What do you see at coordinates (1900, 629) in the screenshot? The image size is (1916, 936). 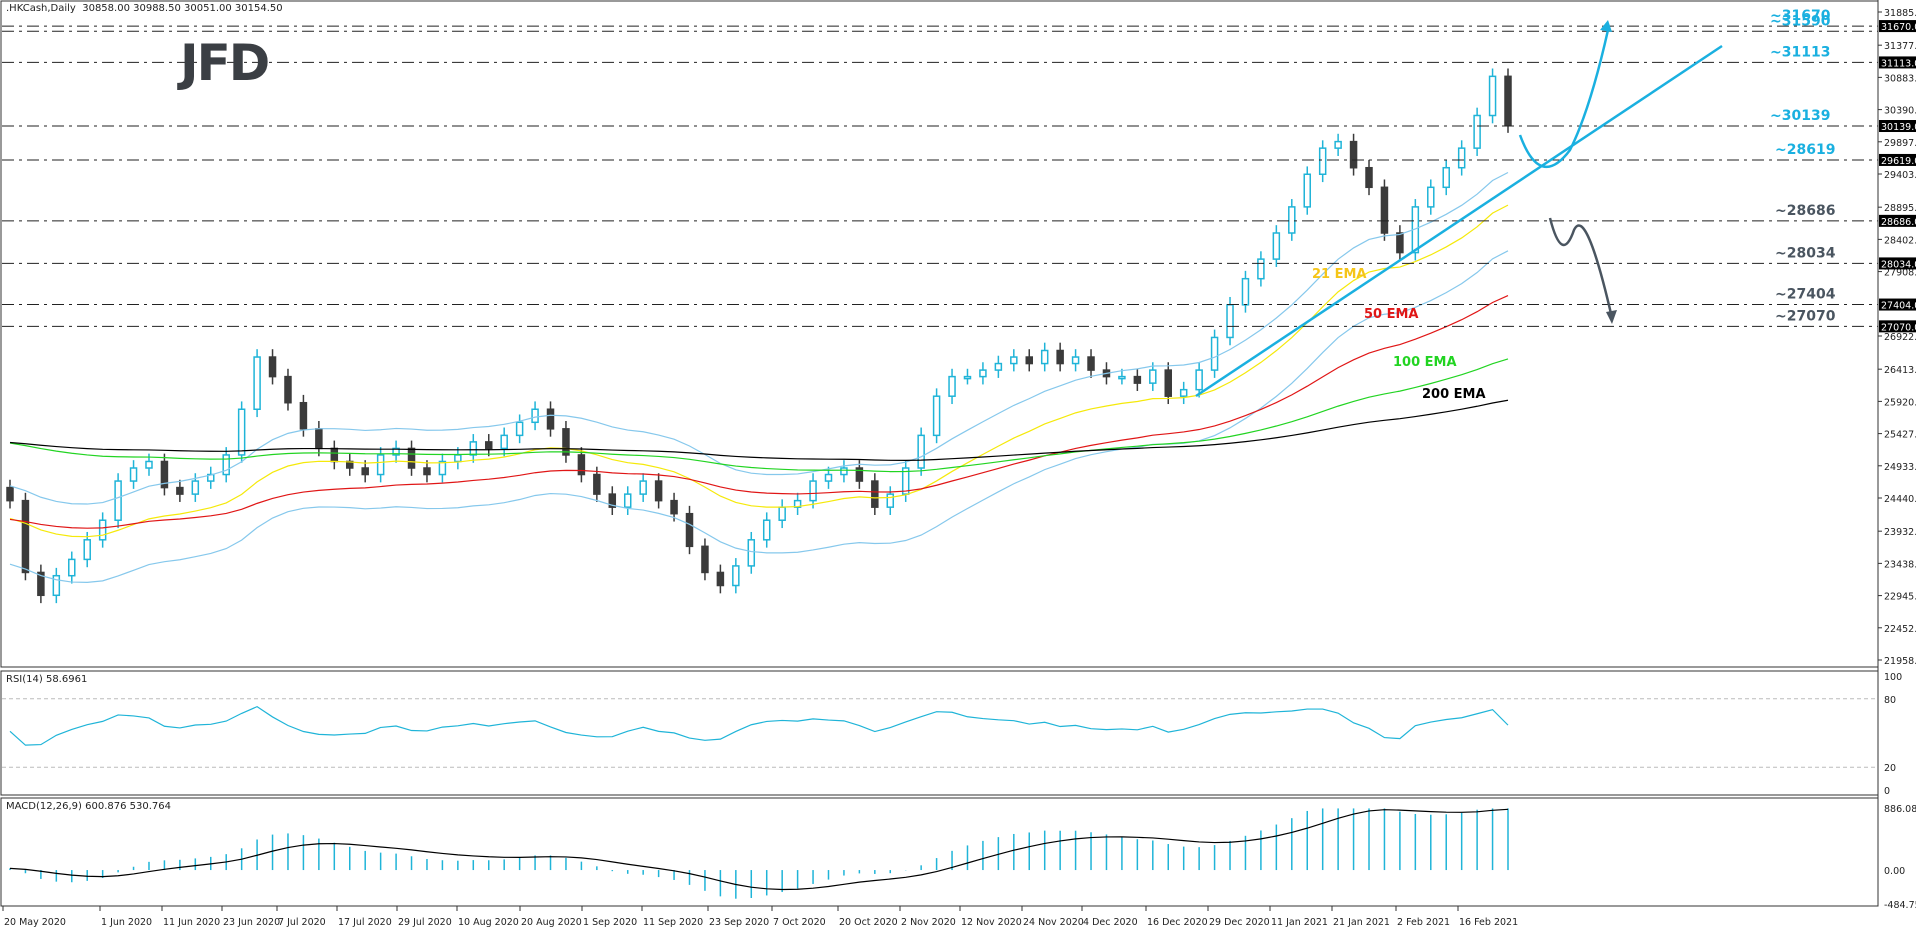 I see `svg-text: 22452.10` at bounding box center [1900, 629].